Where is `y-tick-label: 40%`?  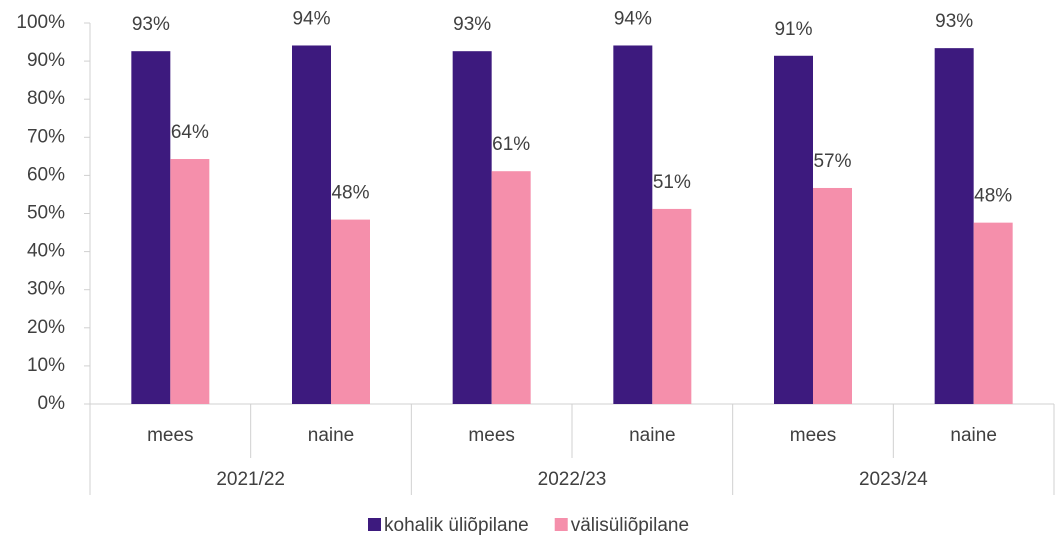
y-tick-label: 40% is located at coordinates (46, 251).